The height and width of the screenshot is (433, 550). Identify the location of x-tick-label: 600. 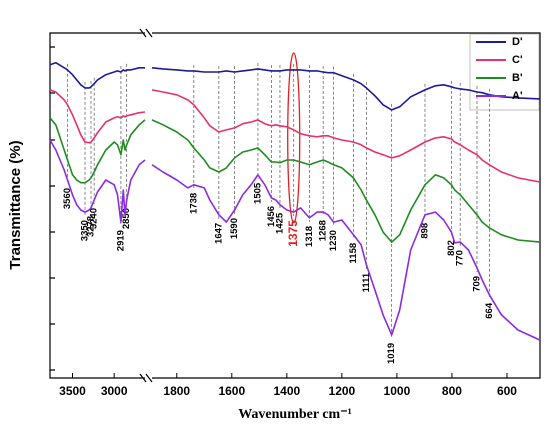
(507, 391).